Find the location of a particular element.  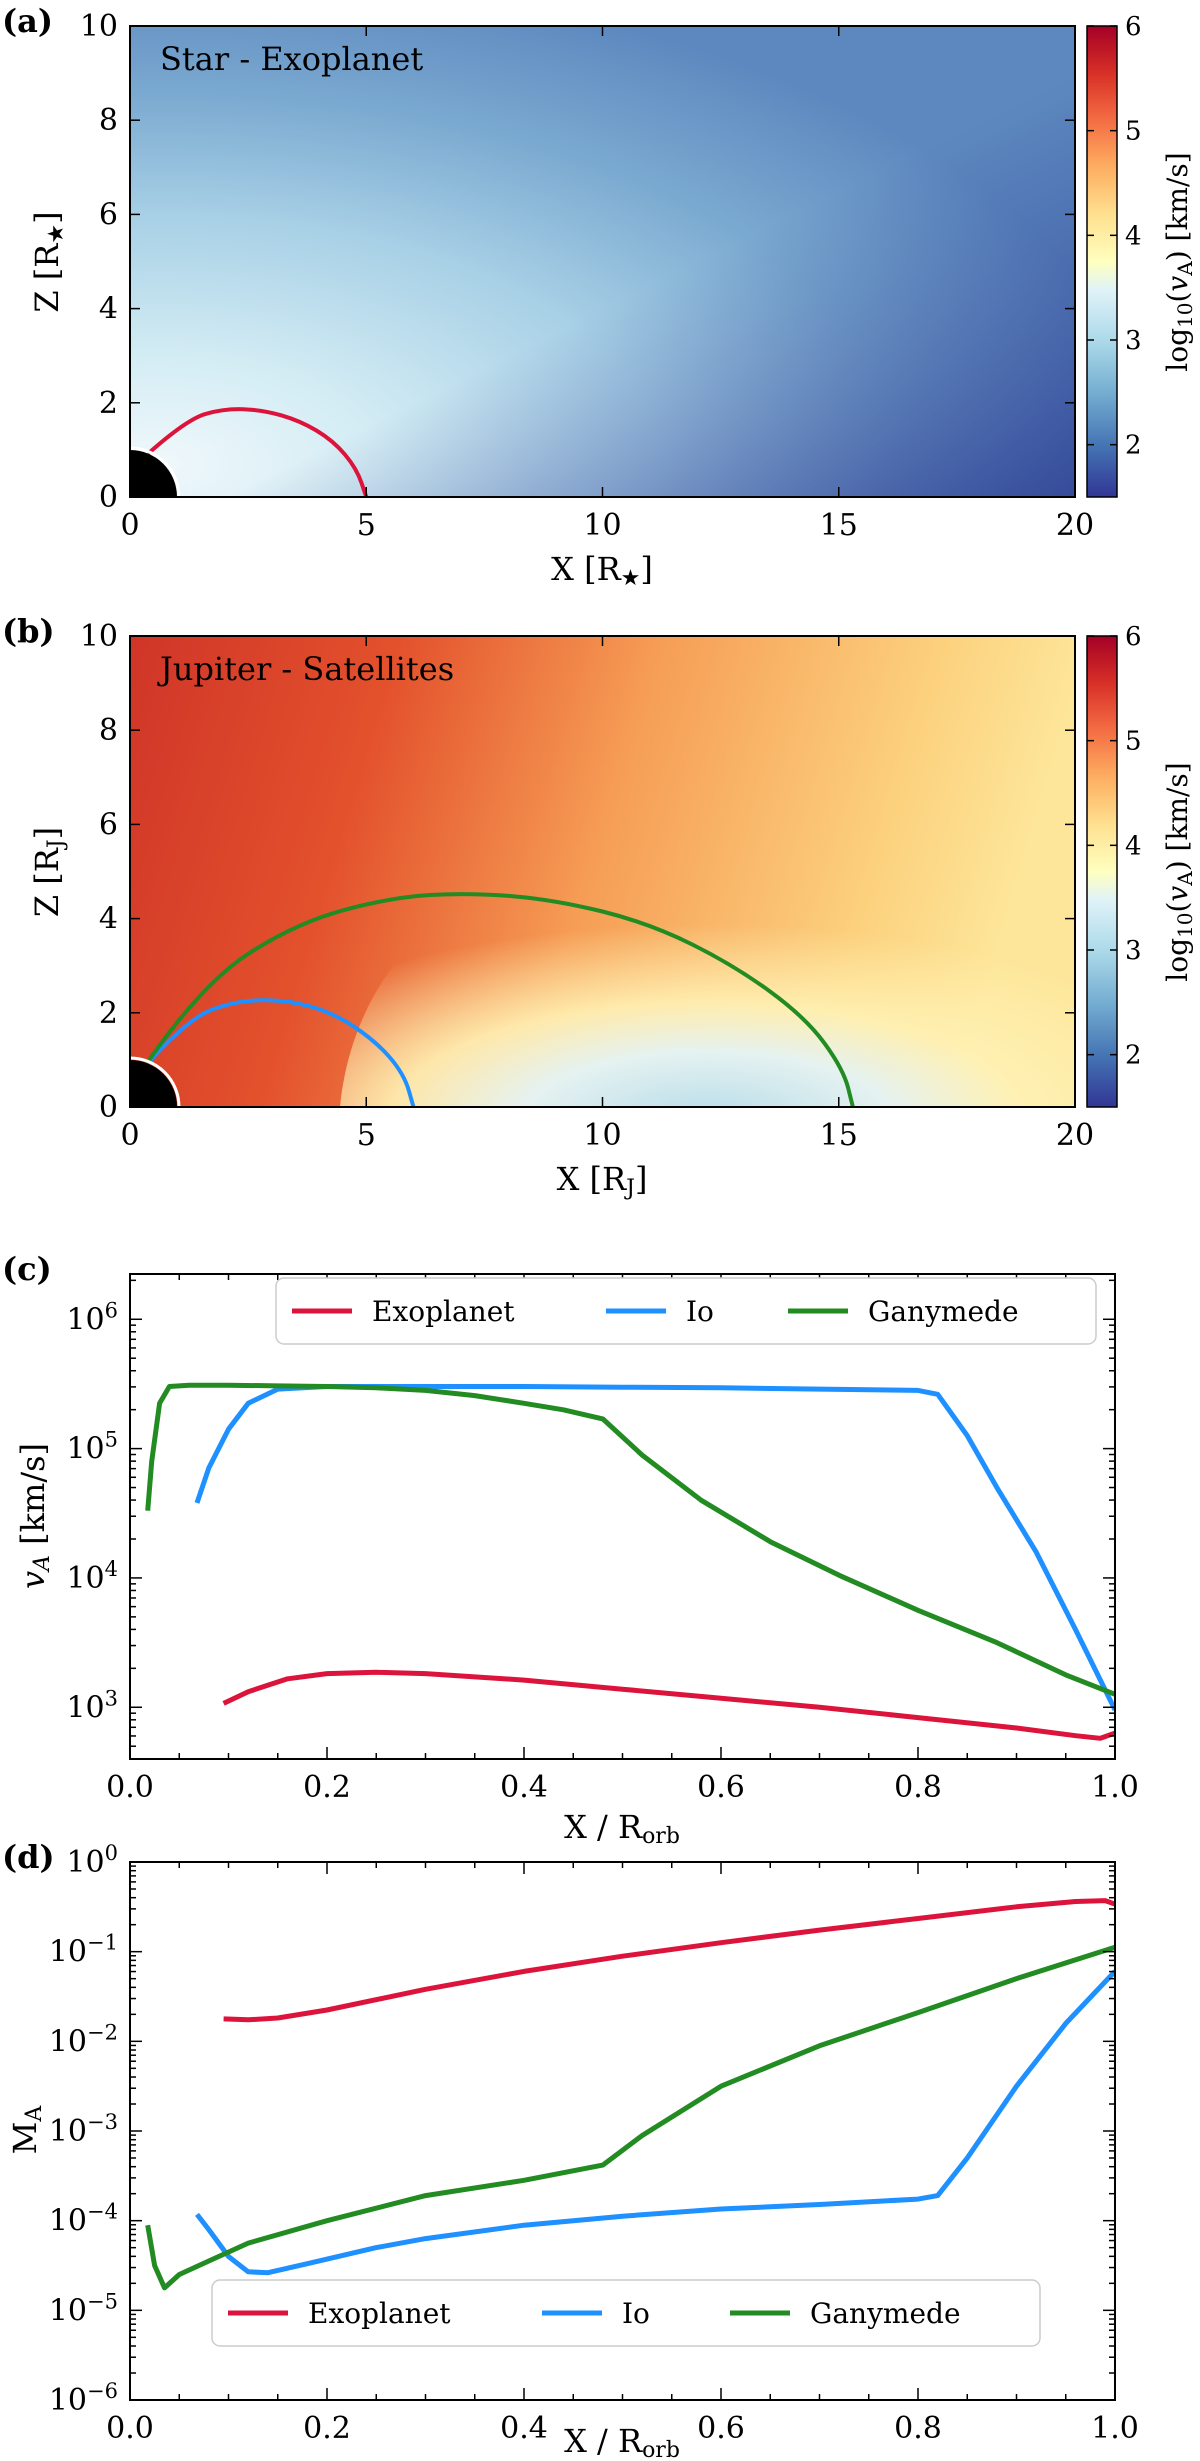

y-tick-label: 10⁻¹ is located at coordinates (83, 1950).